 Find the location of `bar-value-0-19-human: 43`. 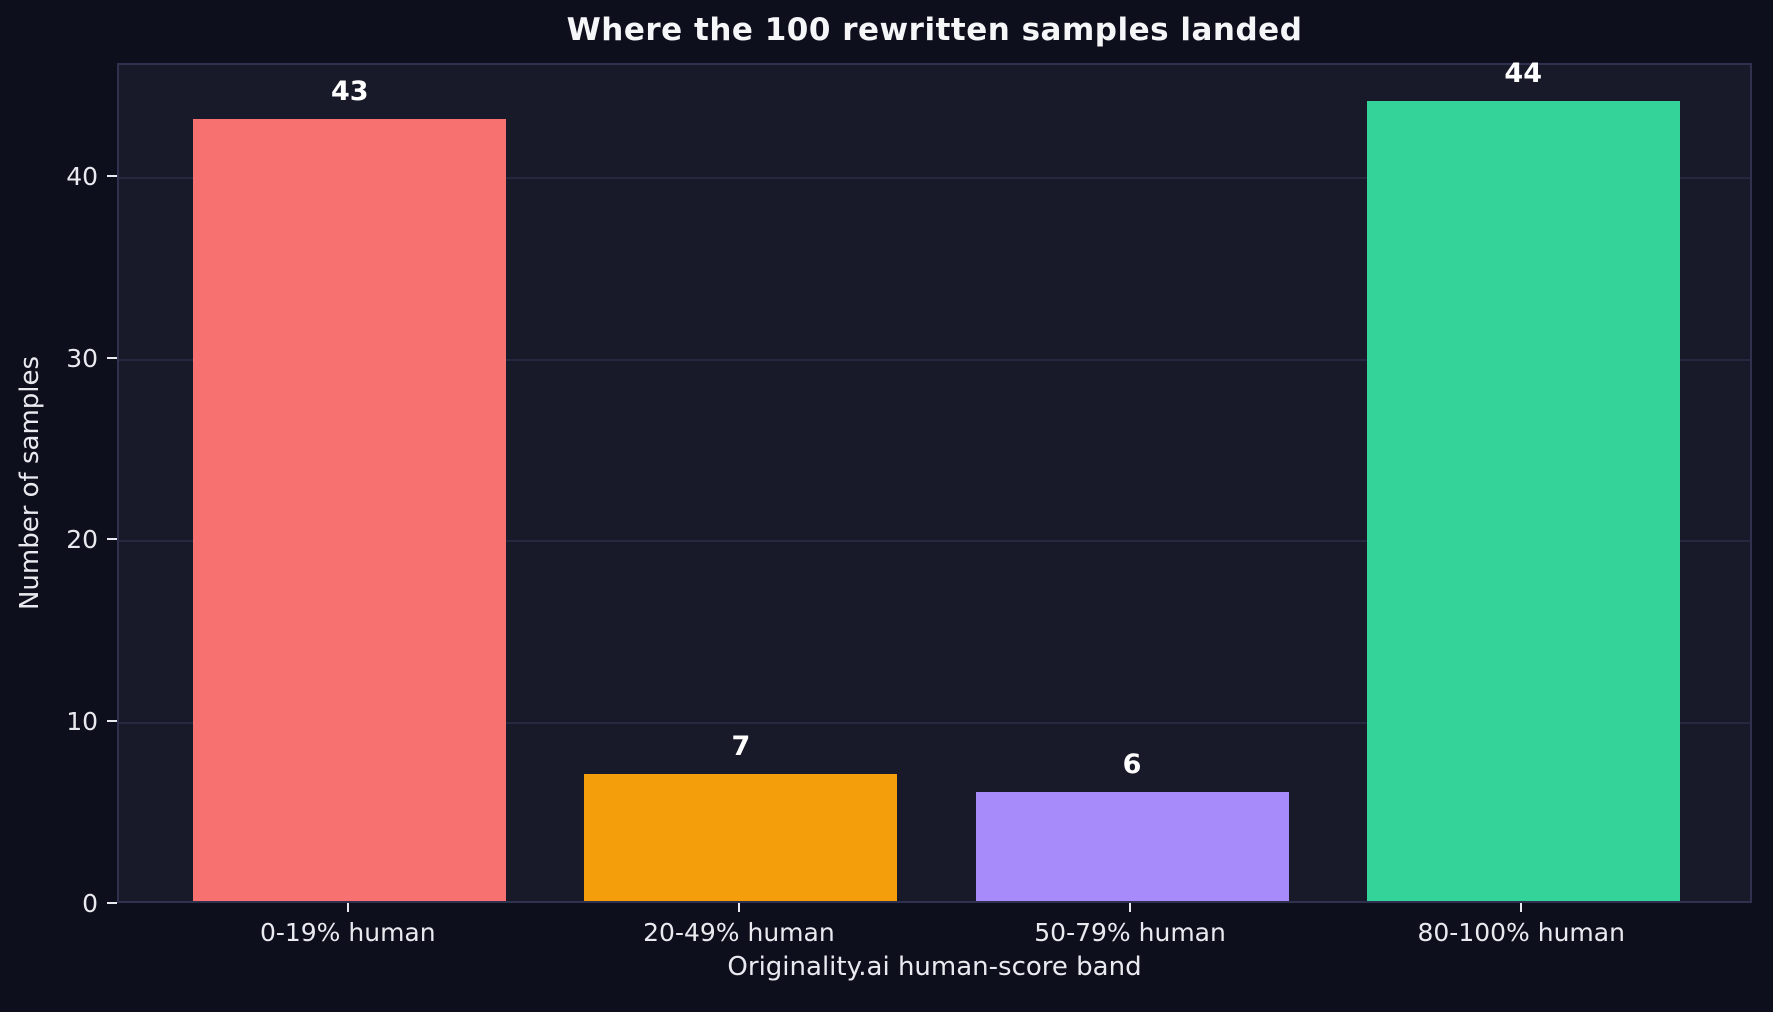

bar-value-0-19-human: 43 is located at coordinates (349, 92).